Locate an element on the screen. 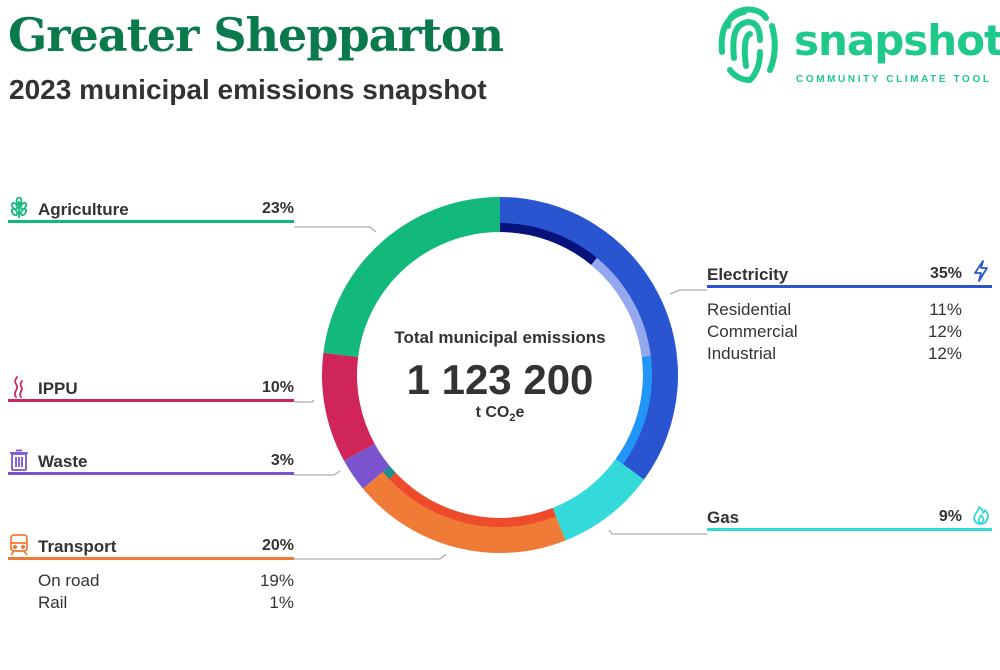 This screenshot has height=670, width=1000. leader-line-transport is located at coordinates (370, 556).